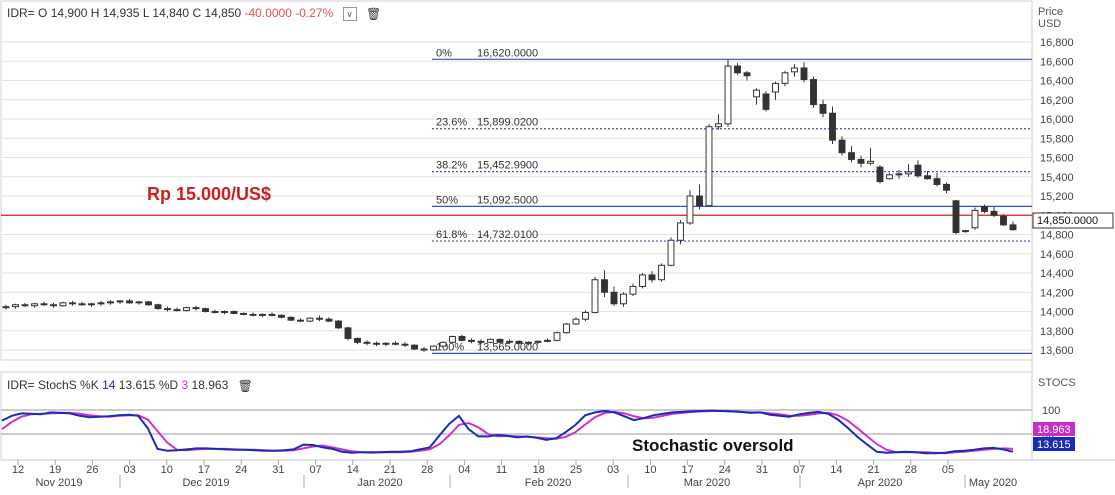  I want to click on price-axis-title: Price, so click(1050, 12).